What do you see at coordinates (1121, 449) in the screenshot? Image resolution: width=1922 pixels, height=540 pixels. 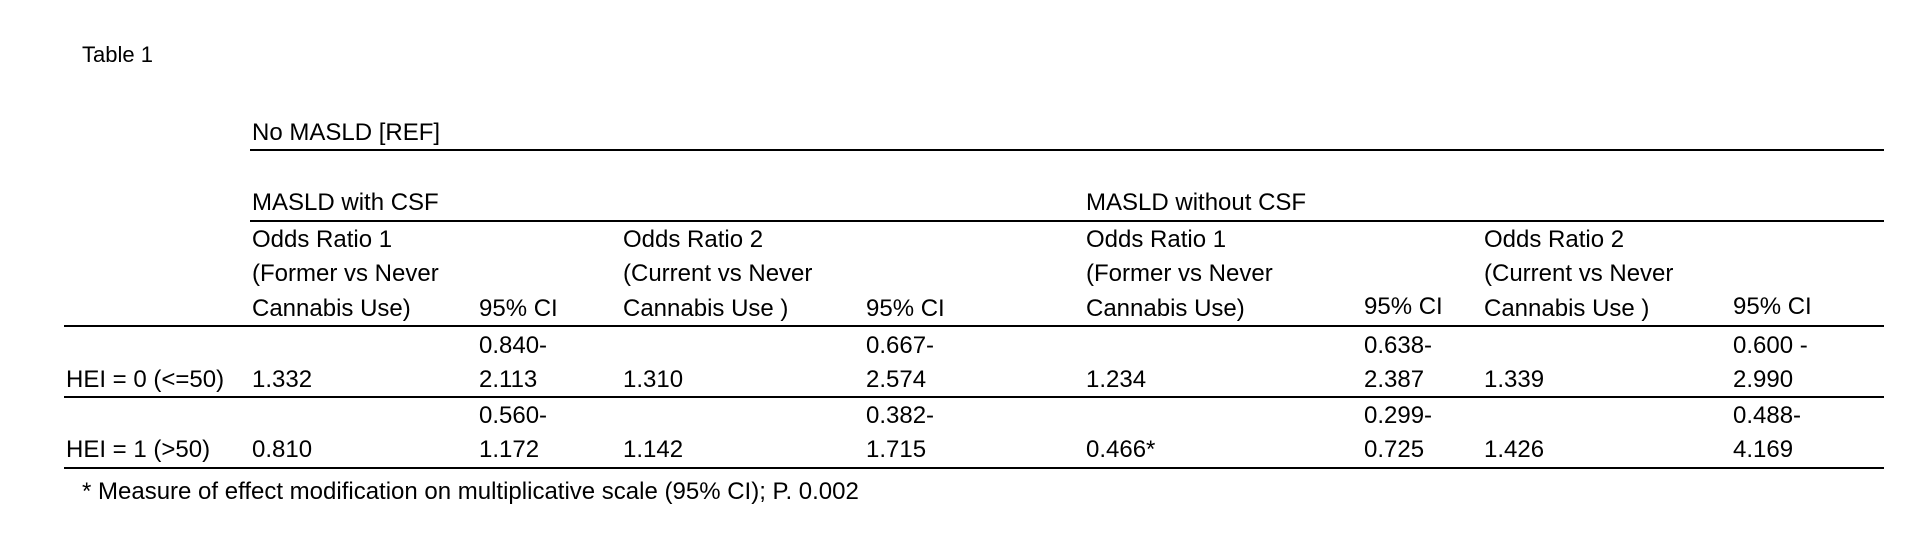 I see `or1-without-csf: 0.466*` at bounding box center [1121, 449].